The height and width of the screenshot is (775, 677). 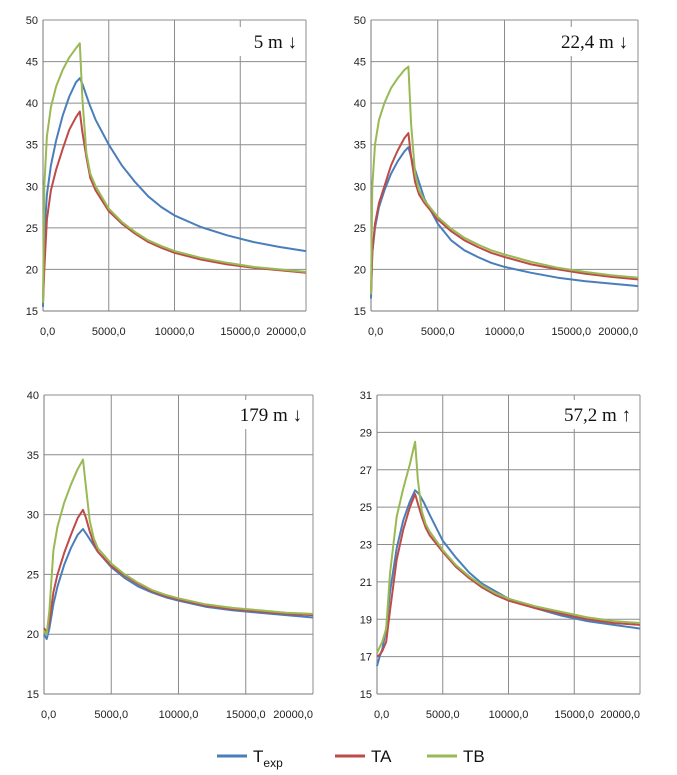 What do you see at coordinates (381, 756) in the screenshot?
I see `legend-label-ta: TA` at bounding box center [381, 756].